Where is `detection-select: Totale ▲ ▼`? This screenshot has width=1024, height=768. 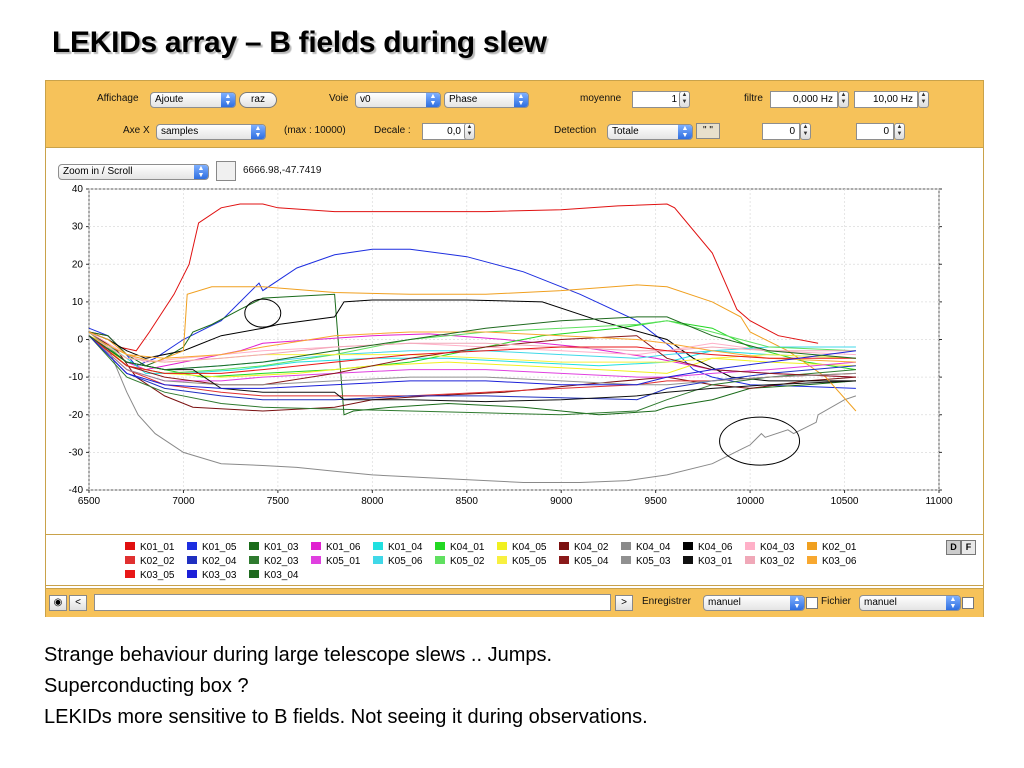 detection-select: Totale ▲ ▼ is located at coordinates (650, 132).